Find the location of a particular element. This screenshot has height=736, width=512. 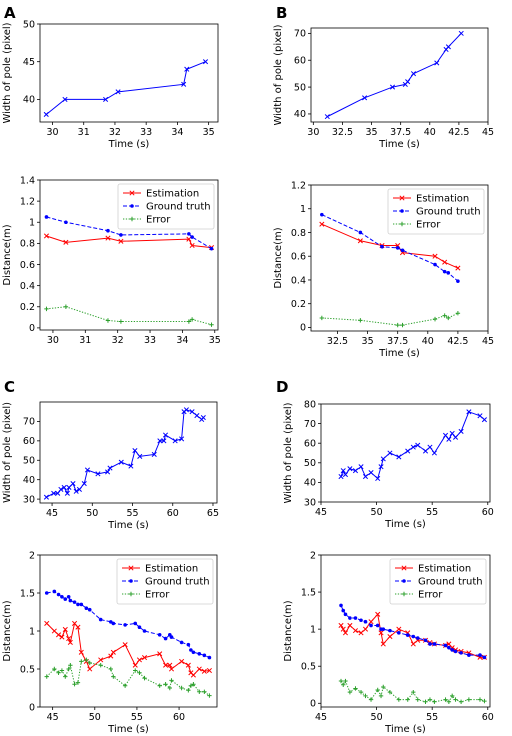

x-tick-label: 37.5 is located at coordinates (400, 132).